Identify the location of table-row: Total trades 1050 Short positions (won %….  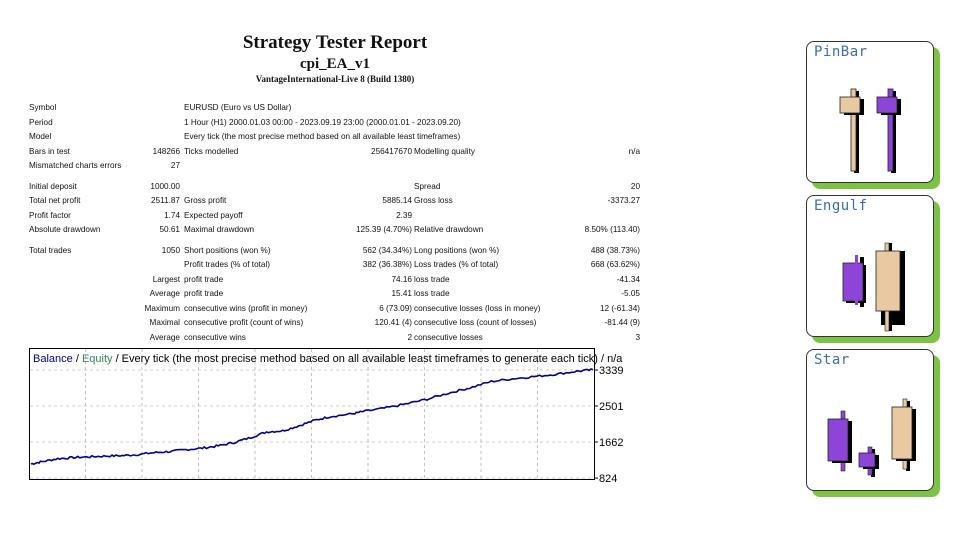
(335, 251).